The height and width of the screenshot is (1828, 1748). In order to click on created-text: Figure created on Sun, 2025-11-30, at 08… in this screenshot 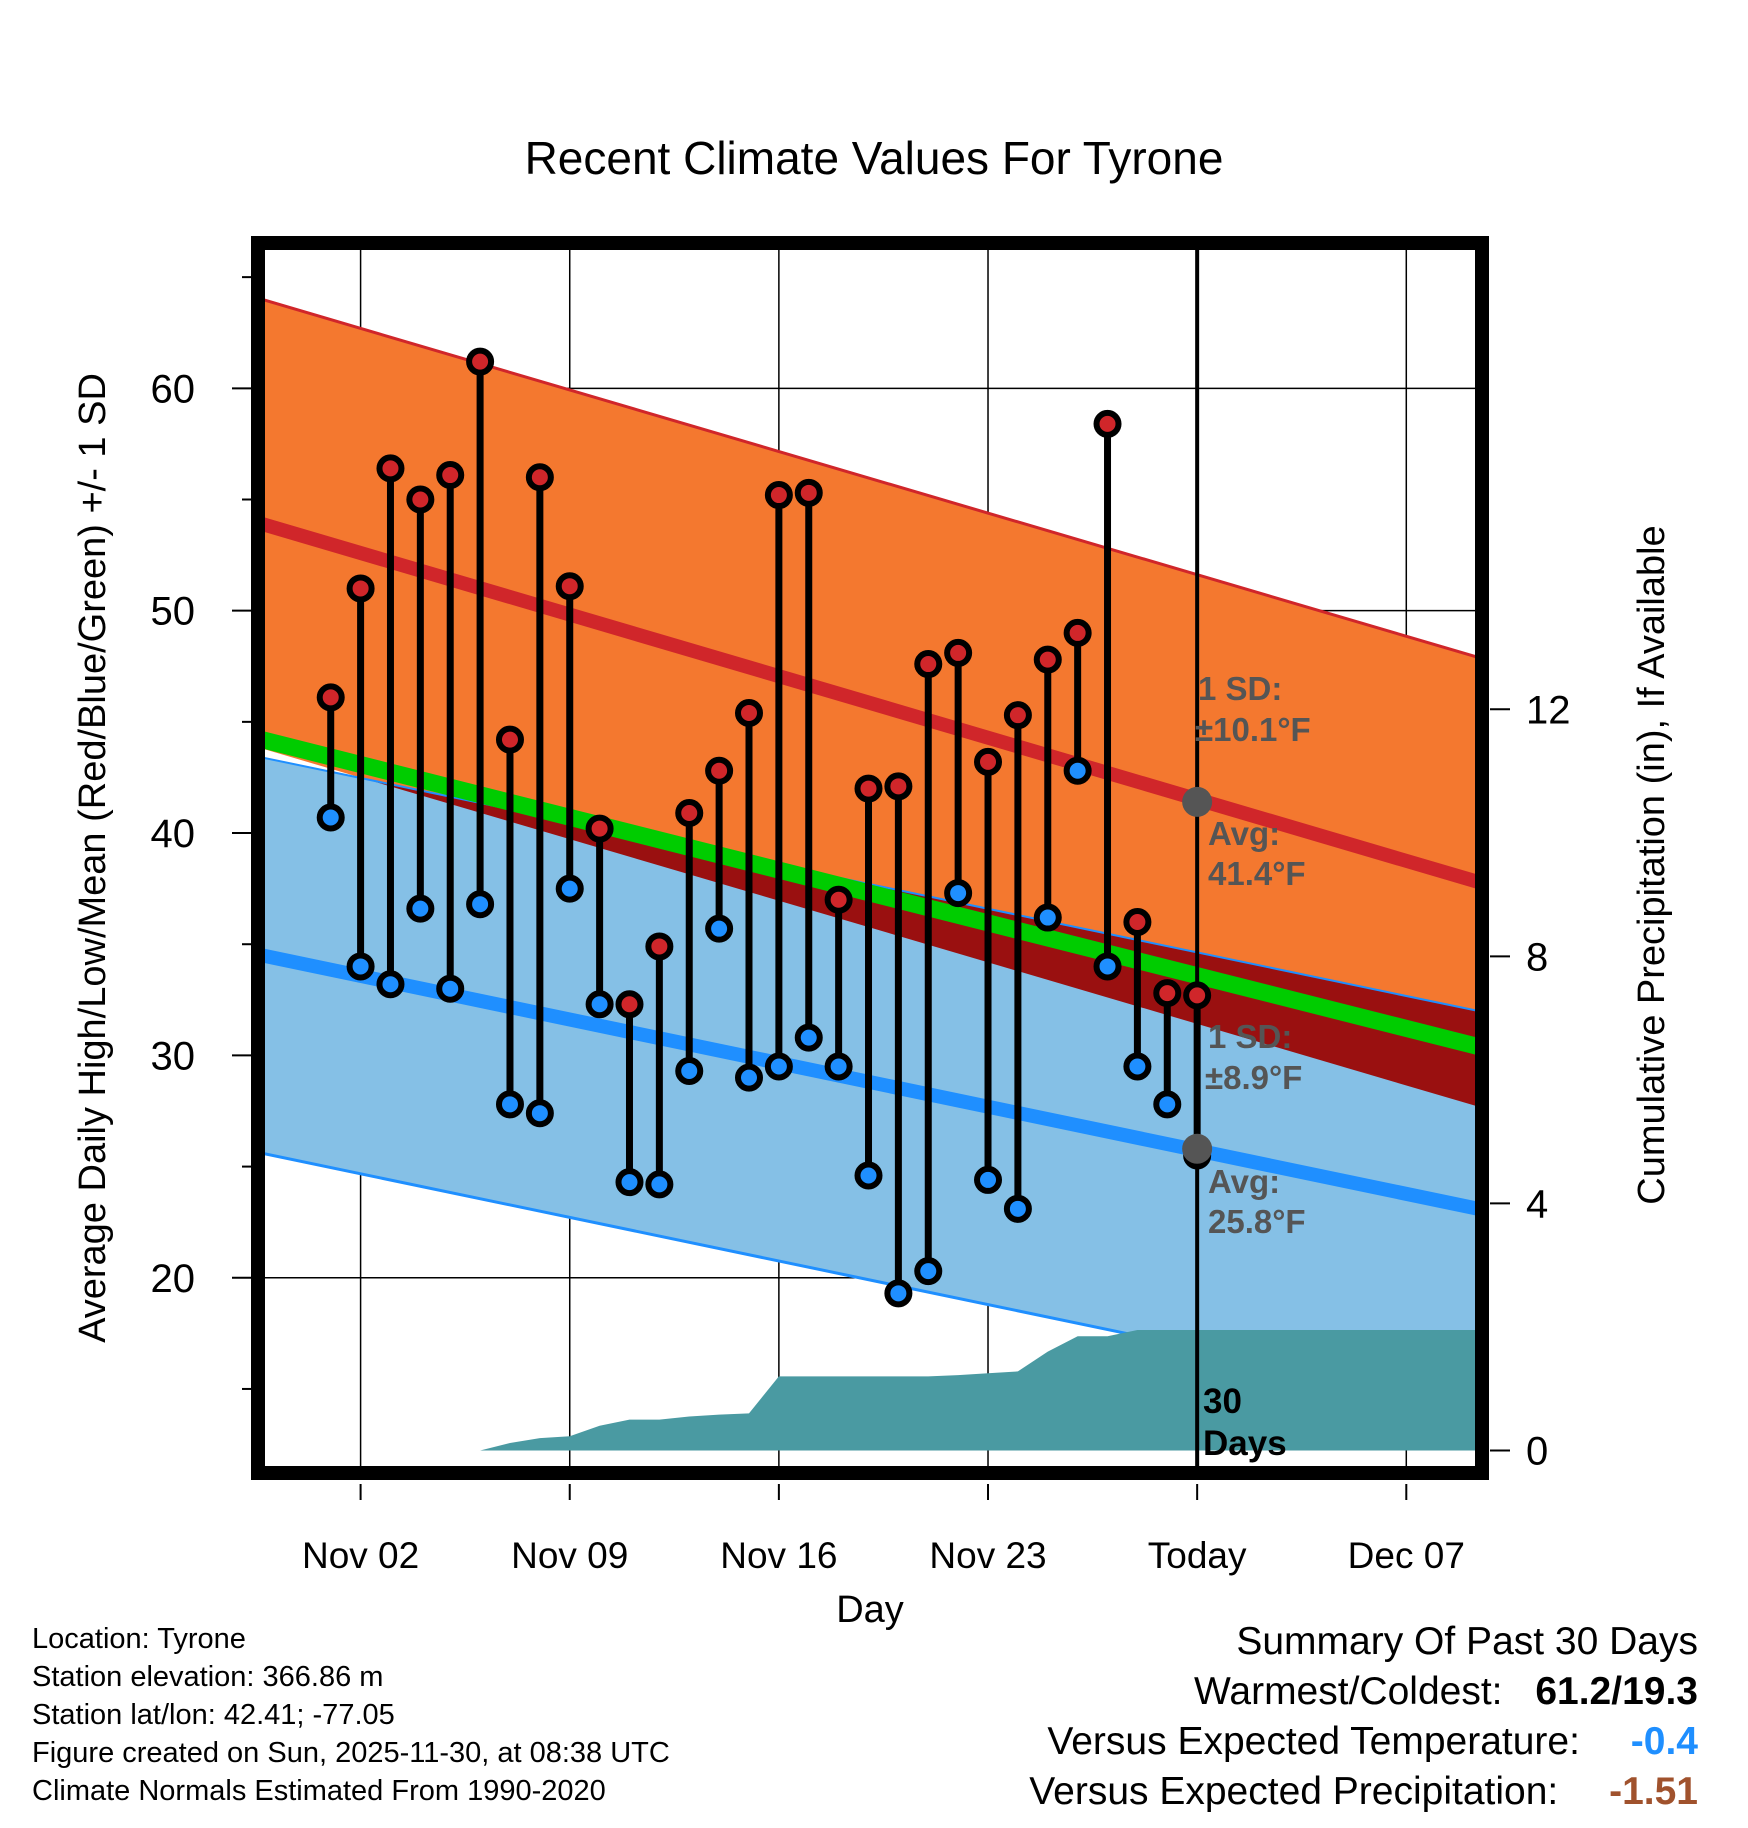, I will do `click(351, 1753)`.